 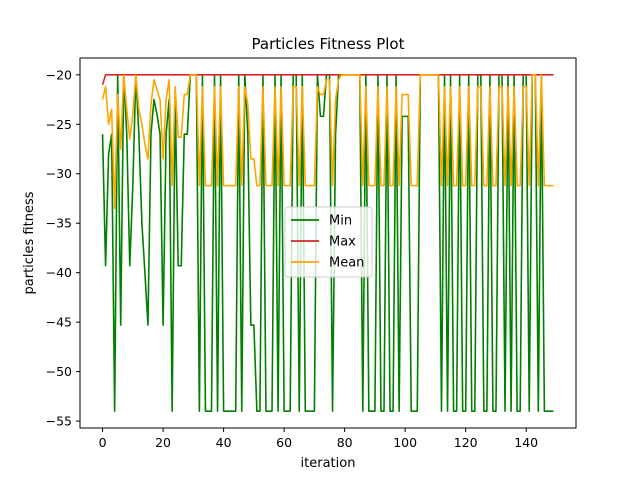 I want to click on y-tick-label: −20, so click(x=59, y=74).